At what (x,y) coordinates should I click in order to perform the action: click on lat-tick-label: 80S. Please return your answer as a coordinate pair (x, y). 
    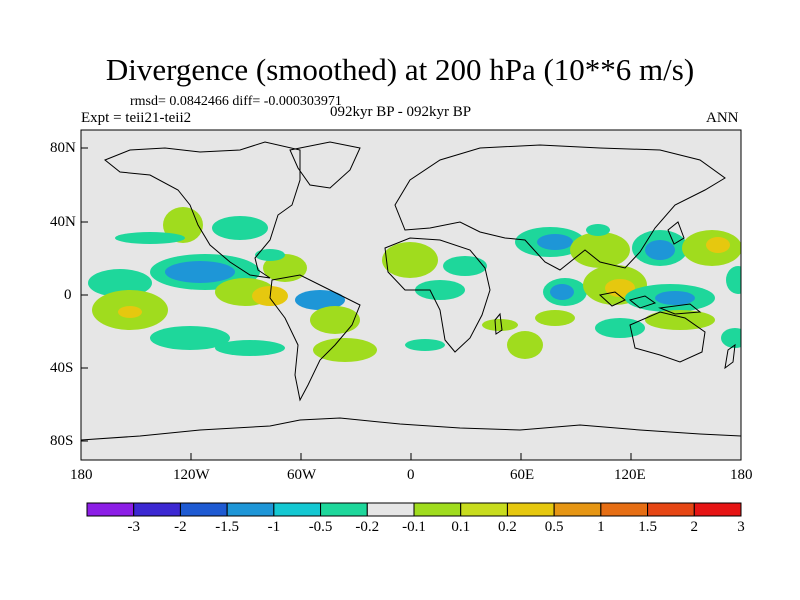
    Looking at the image, I should click on (62, 441).